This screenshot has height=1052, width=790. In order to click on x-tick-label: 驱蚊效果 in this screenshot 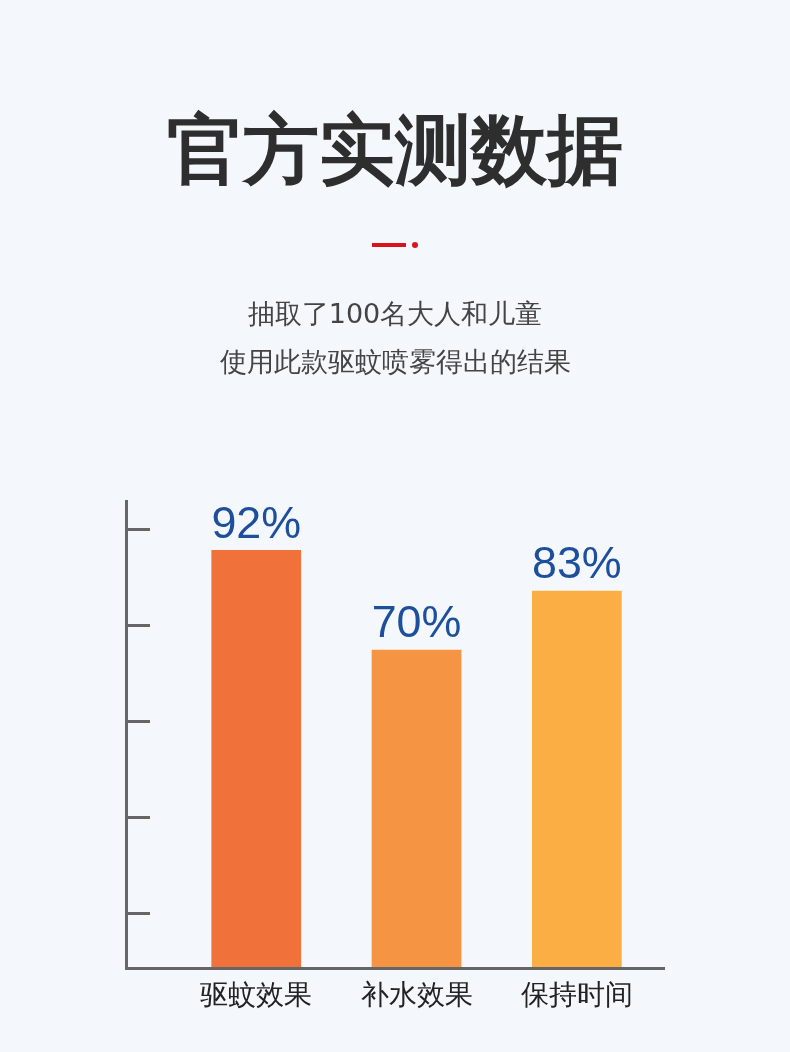, I will do `click(256, 994)`.